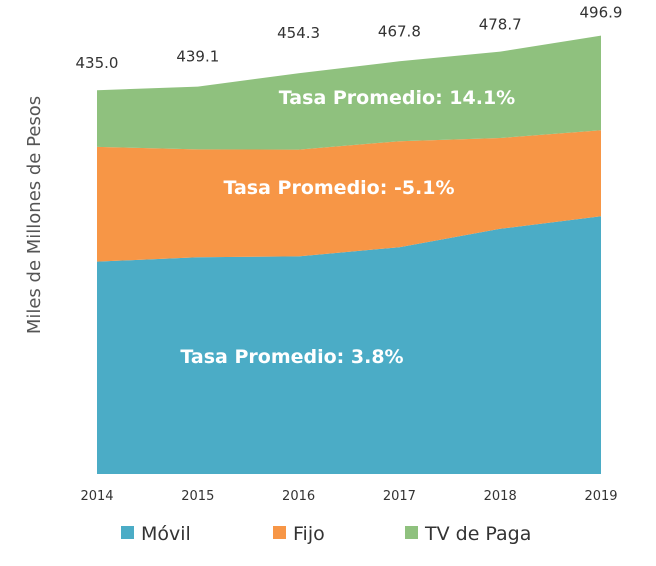 This screenshot has height=566, width=656. What do you see at coordinates (600, 496) in the screenshot?
I see `x-tick-label: 2019` at bounding box center [600, 496].